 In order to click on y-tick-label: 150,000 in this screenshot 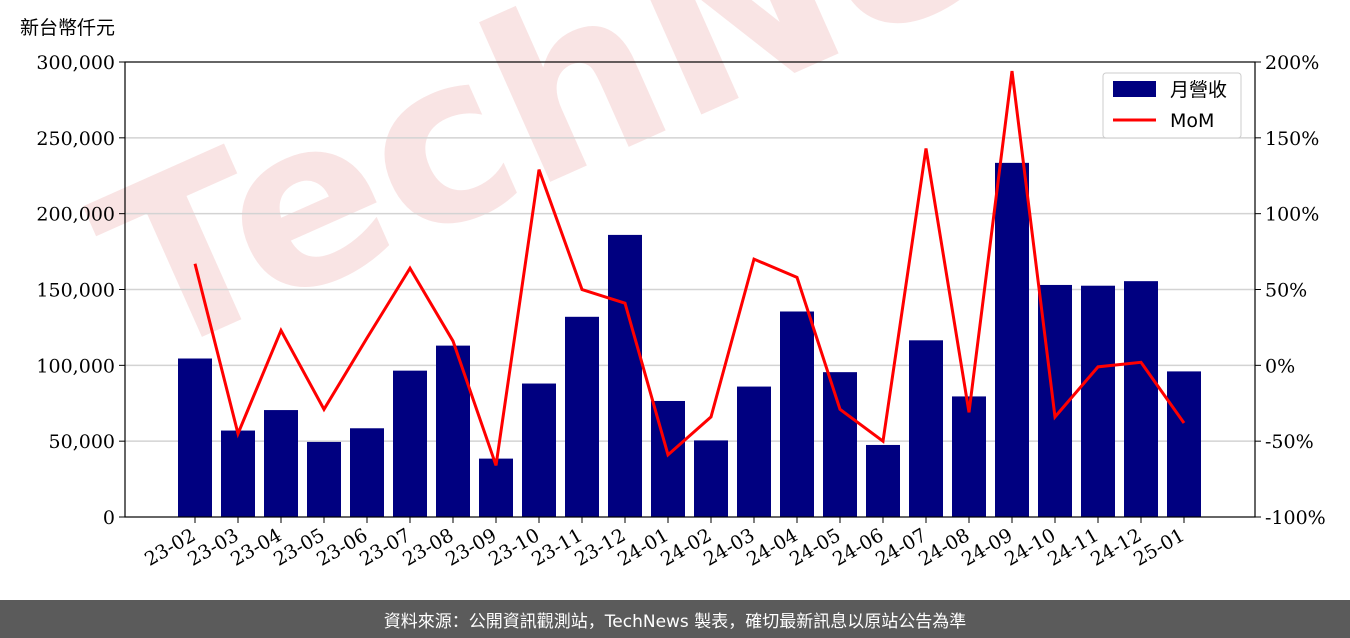, I will do `click(75, 291)`.